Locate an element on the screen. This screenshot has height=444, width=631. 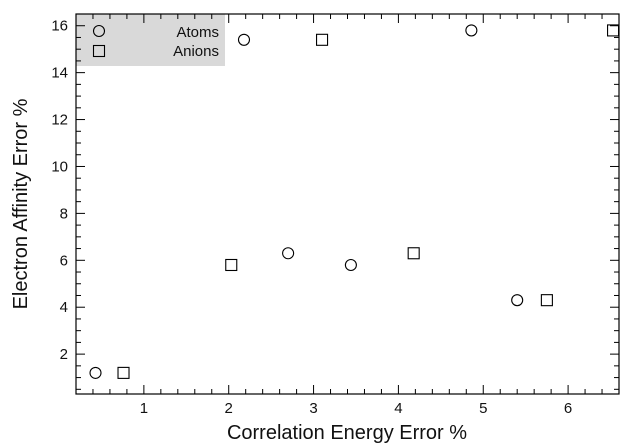
x-tick-label: 3 is located at coordinates (313, 408).